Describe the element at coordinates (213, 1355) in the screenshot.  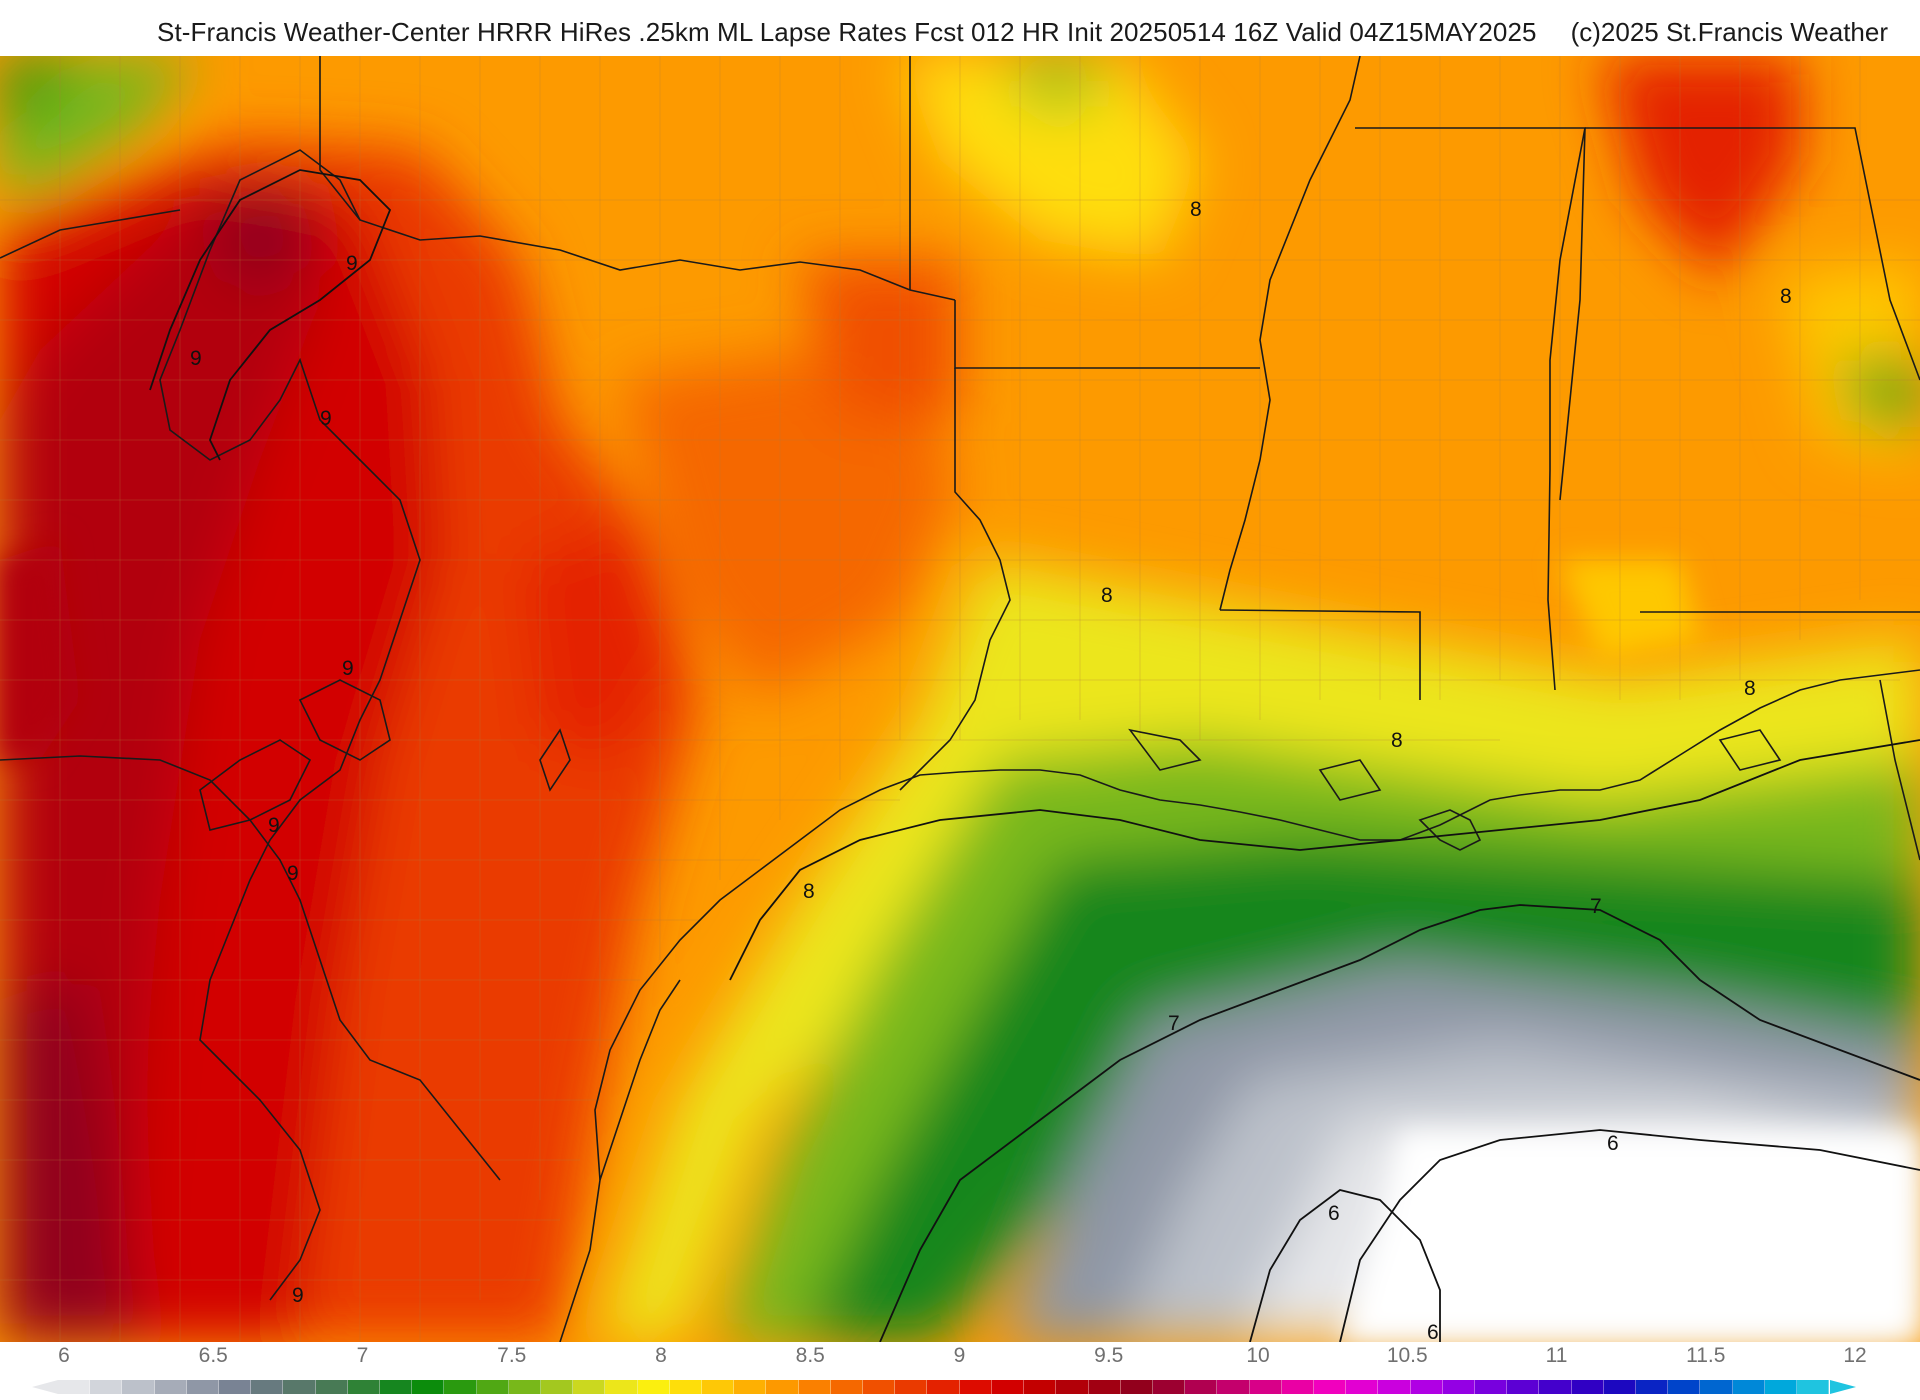
I see `colorbar-tick-label: 6.5` at that location.